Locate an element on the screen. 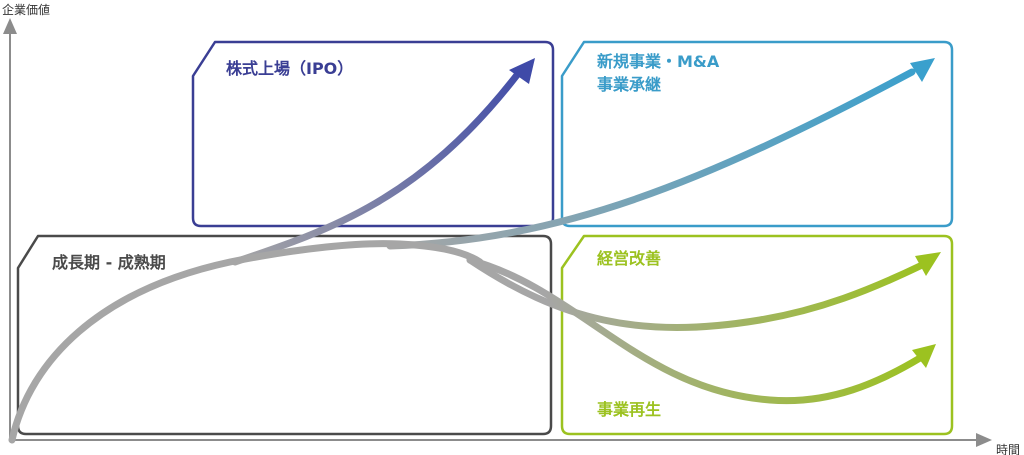 The width and height of the screenshot is (1024, 455). curve-ipo is located at coordinates (376, 168).